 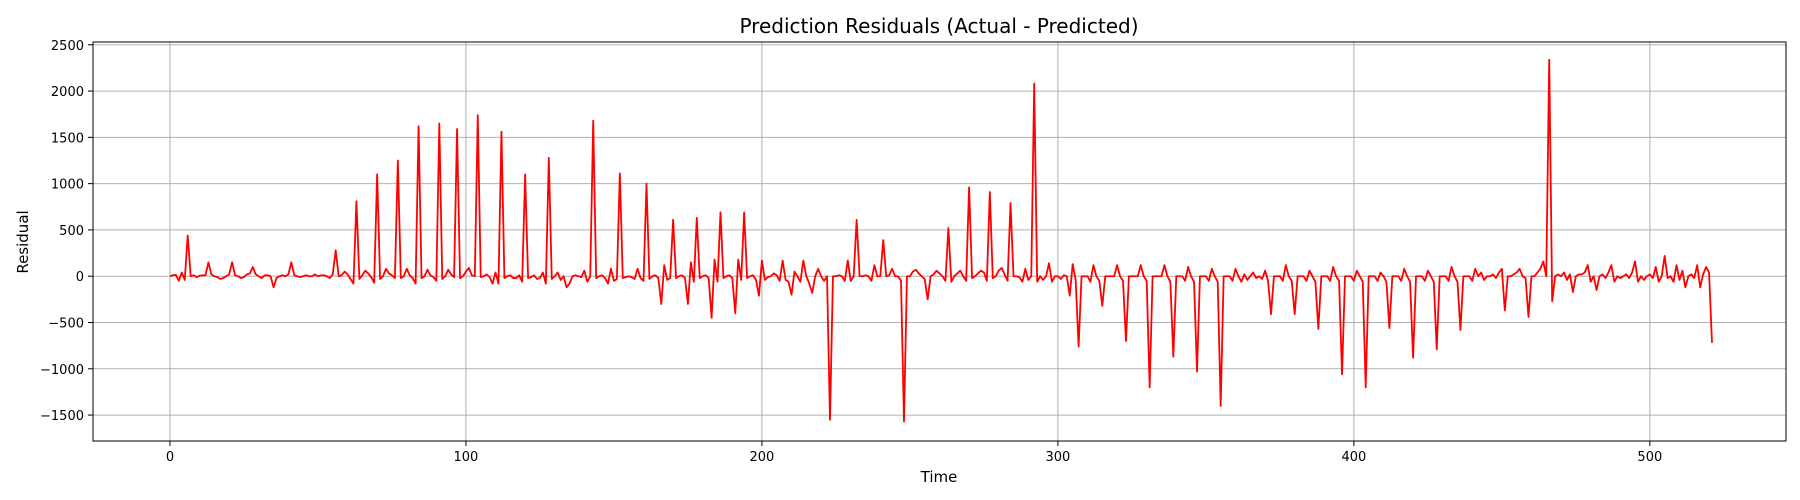 What do you see at coordinates (71, 231) in the screenshot?
I see `y-tick-label: 500` at bounding box center [71, 231].